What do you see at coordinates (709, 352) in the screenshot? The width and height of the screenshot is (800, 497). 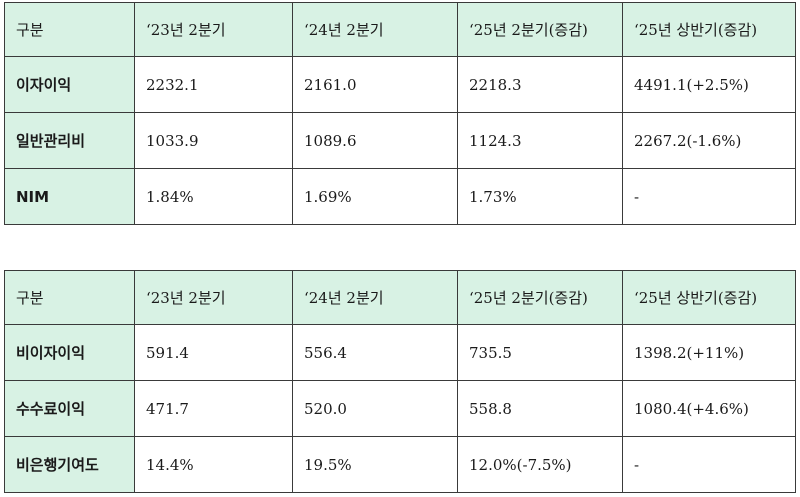 I see `table-cell: 1398.2(+11%)` at bounding box center [709, 352].